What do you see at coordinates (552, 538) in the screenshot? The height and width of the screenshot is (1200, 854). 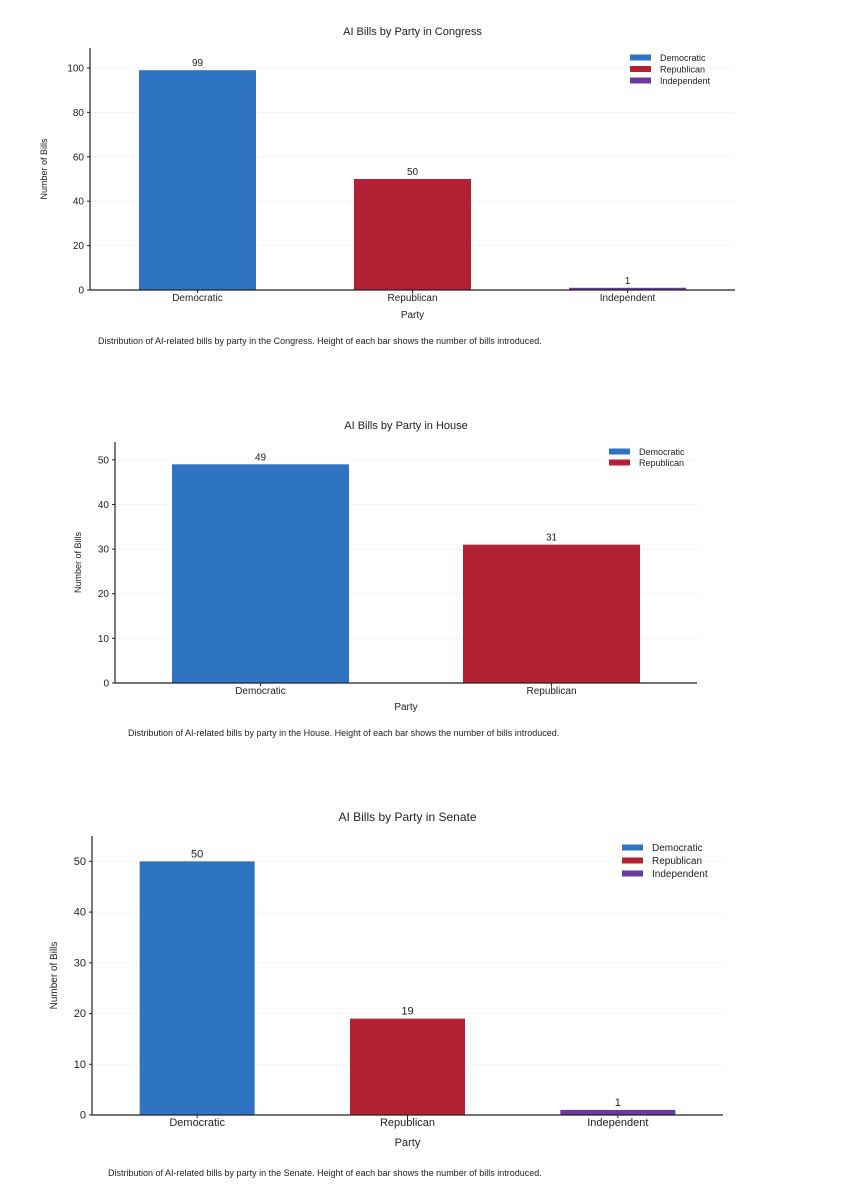 I see `data-label: 31` at bounding box center [552, 538].